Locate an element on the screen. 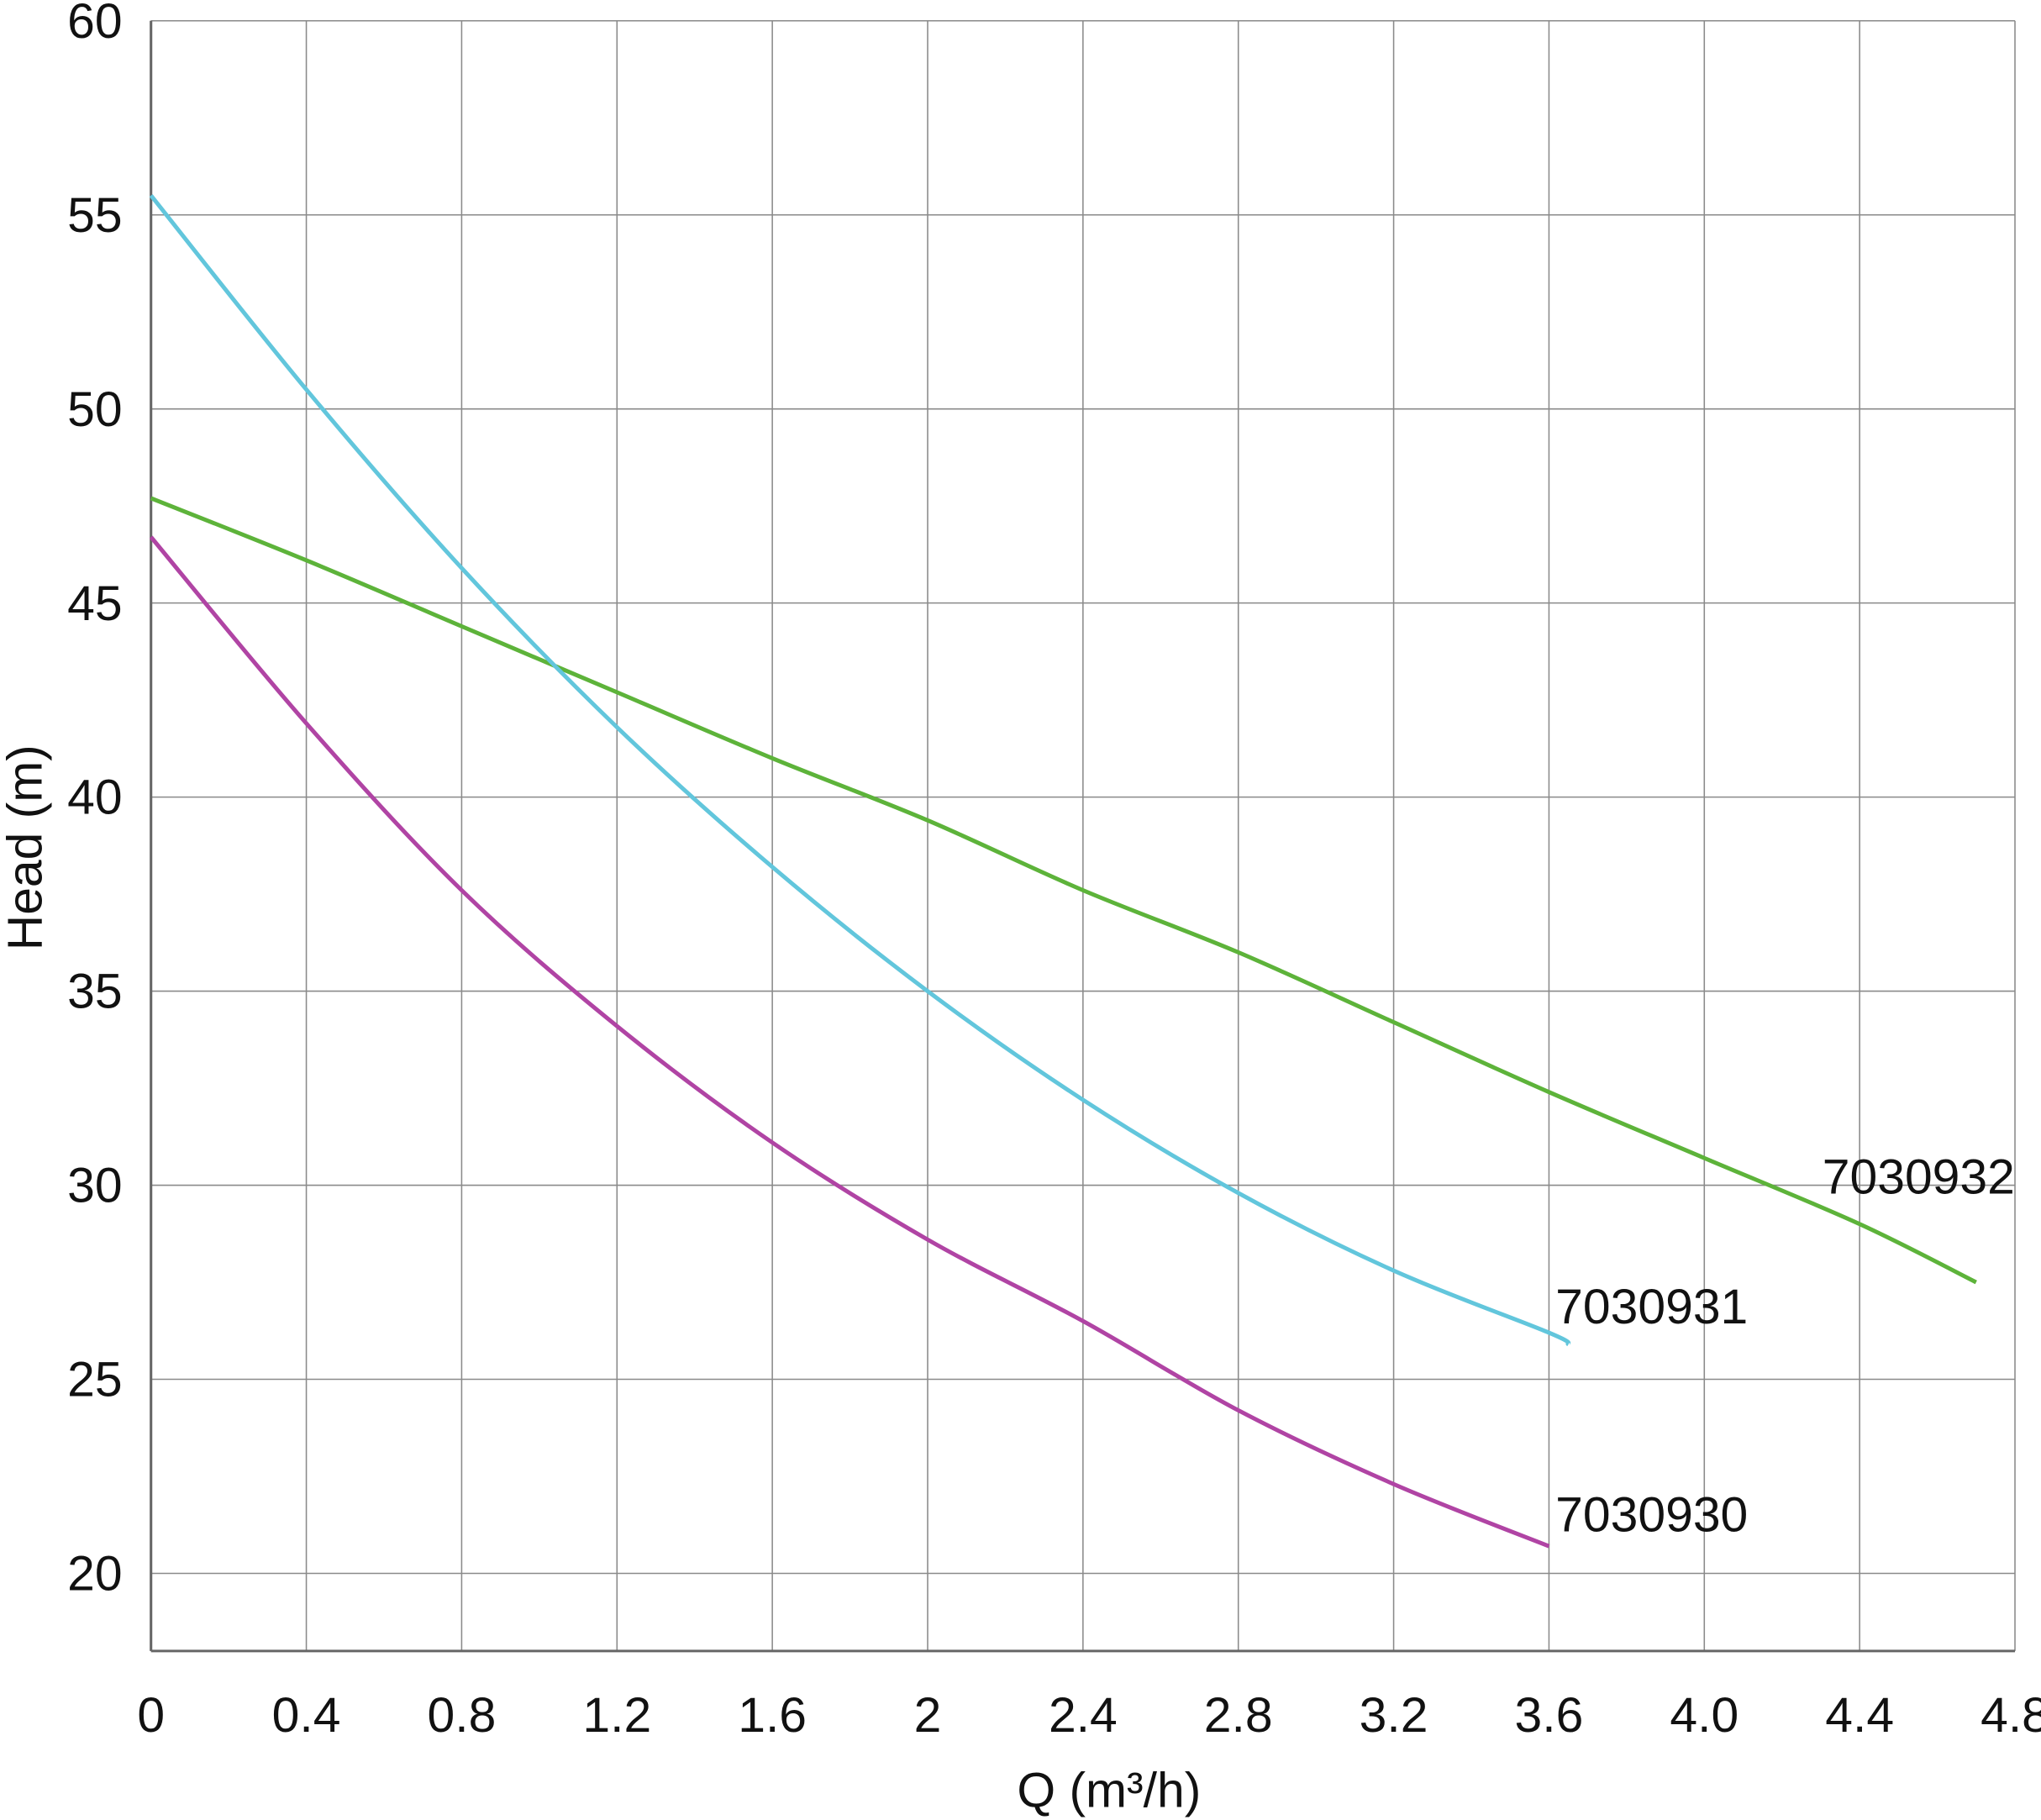 The height and width of the screenshot is (1820, 2041). x-tick-label: 1.6 is located at coordinates (772, 1715).